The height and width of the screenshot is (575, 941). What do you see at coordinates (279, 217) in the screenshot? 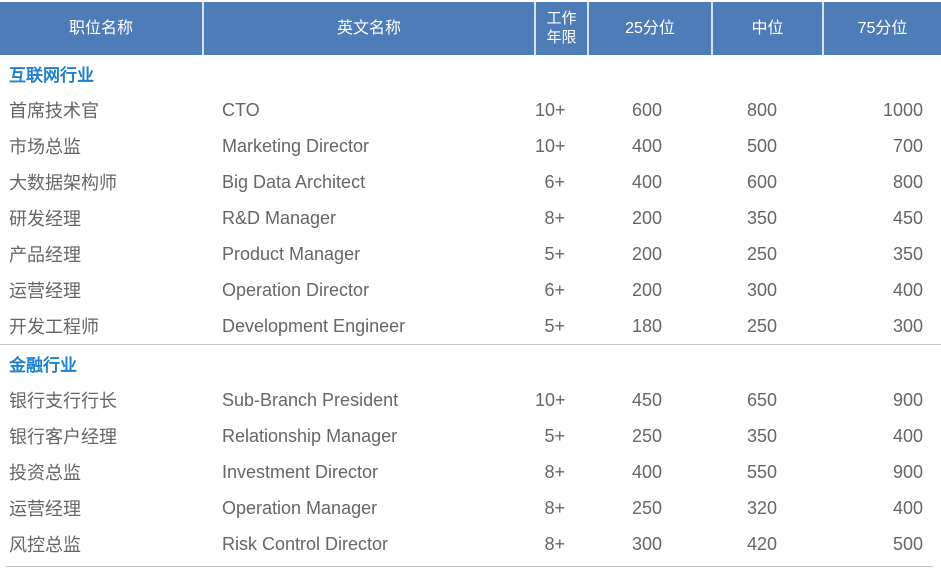
I see `english-name-cell: R&D Manager` at bounding box center [279, 217].